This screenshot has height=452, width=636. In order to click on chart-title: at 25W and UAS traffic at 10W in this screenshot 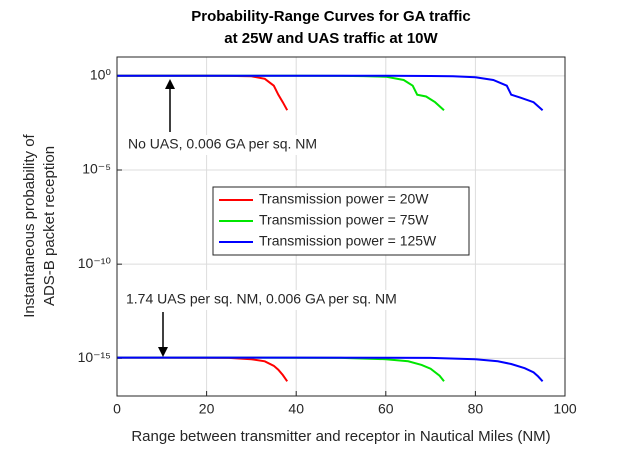, I will do `click(331, 38)`.